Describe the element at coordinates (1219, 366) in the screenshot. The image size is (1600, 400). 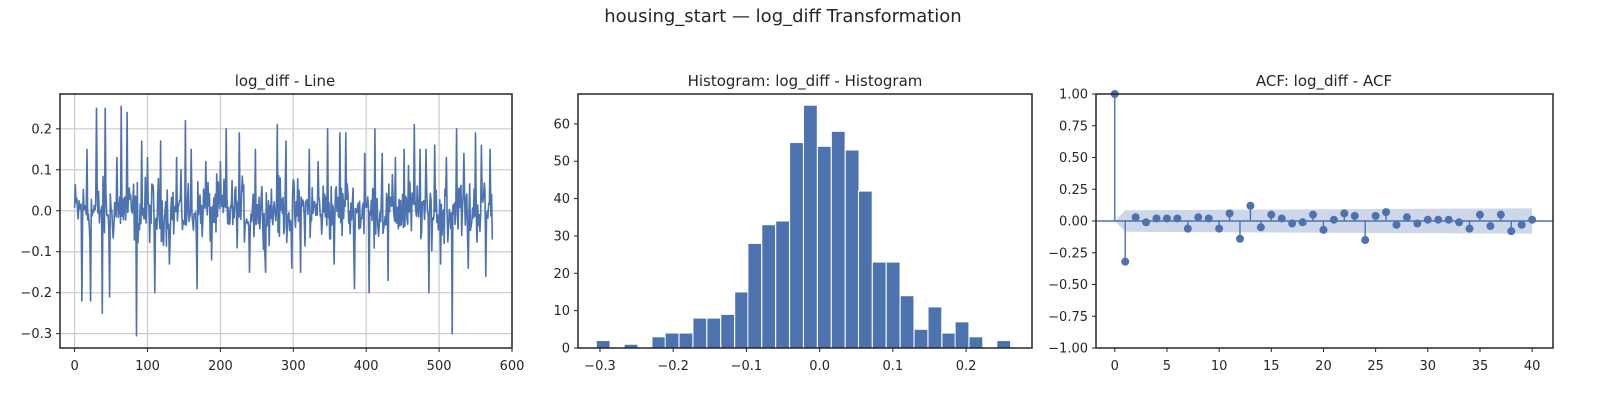
I see `x-tick-label: 10` at that location.